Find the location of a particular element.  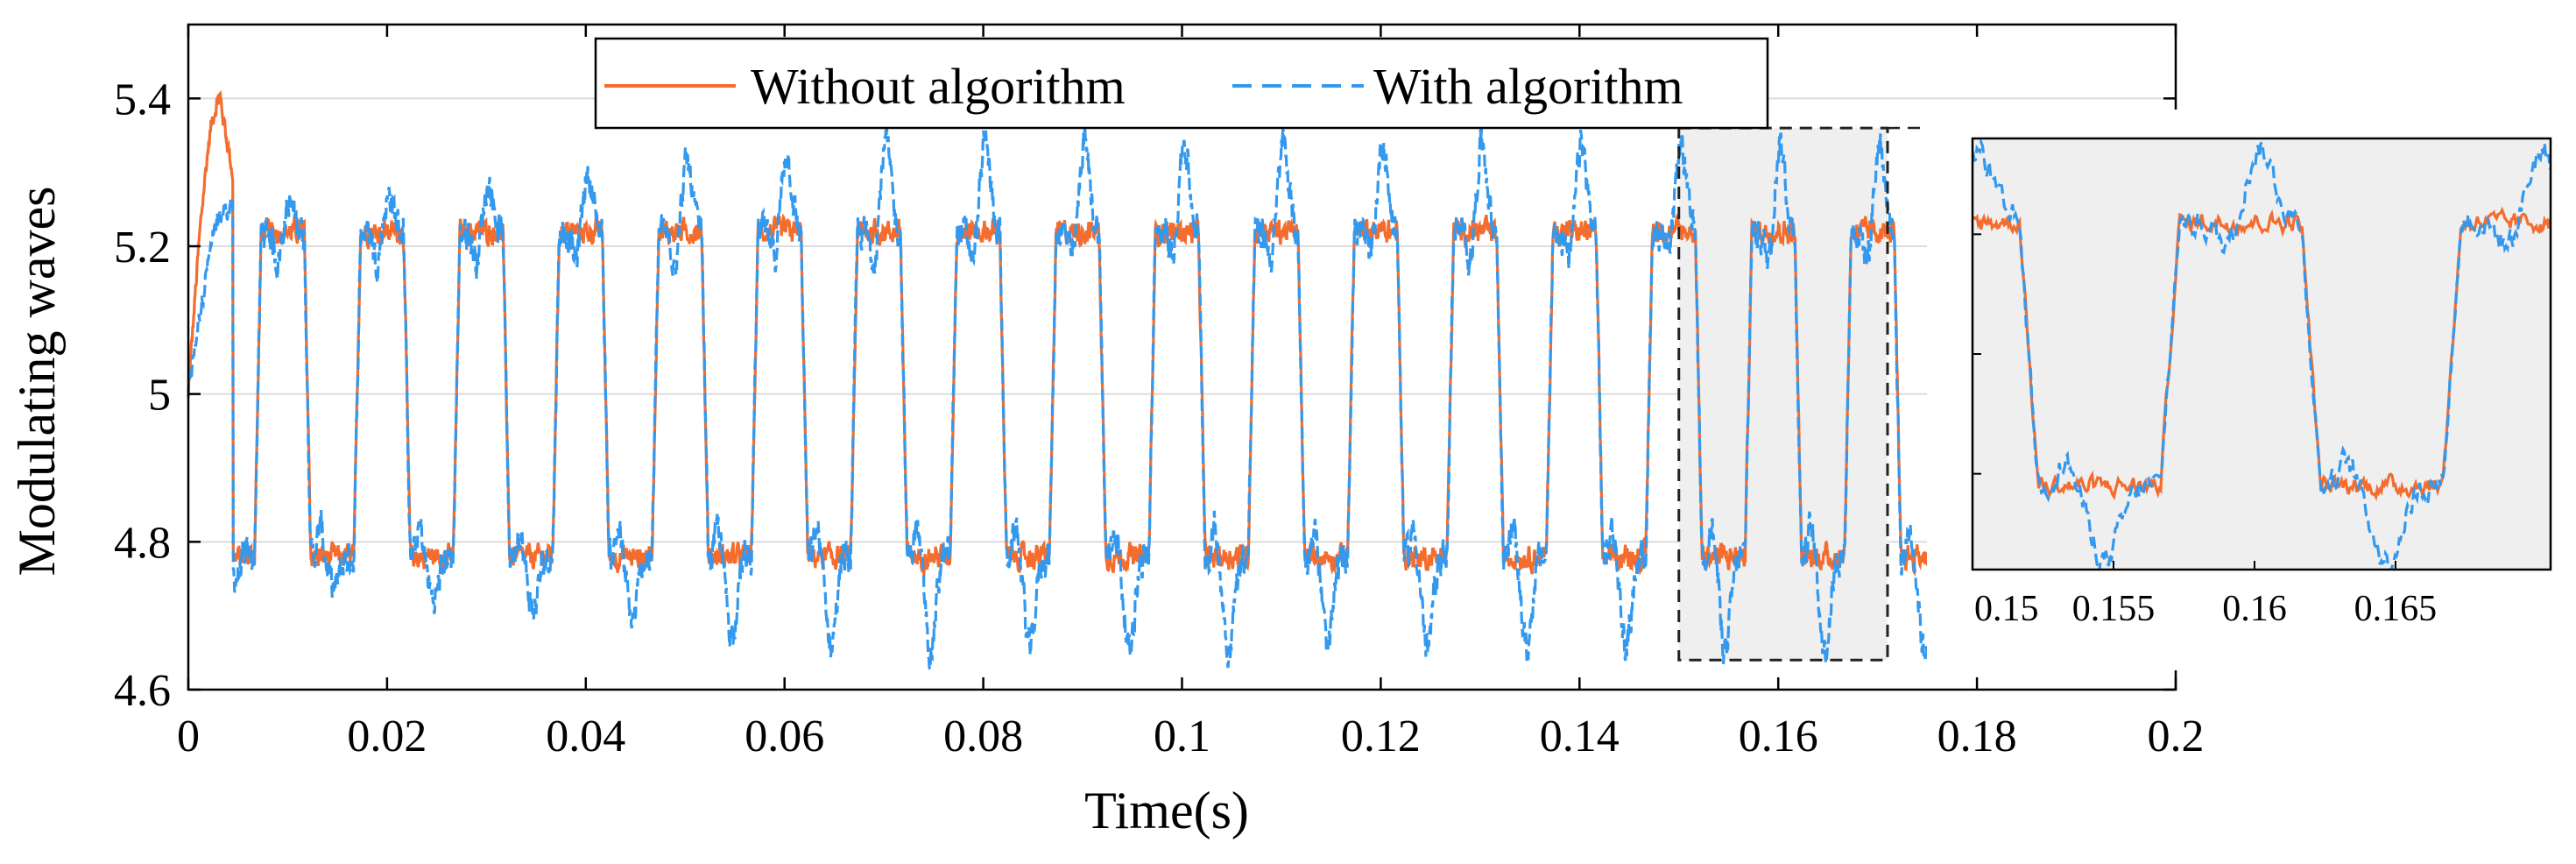

inset-x-tick-label: 0.16 is located at coordinates (2254, 609).